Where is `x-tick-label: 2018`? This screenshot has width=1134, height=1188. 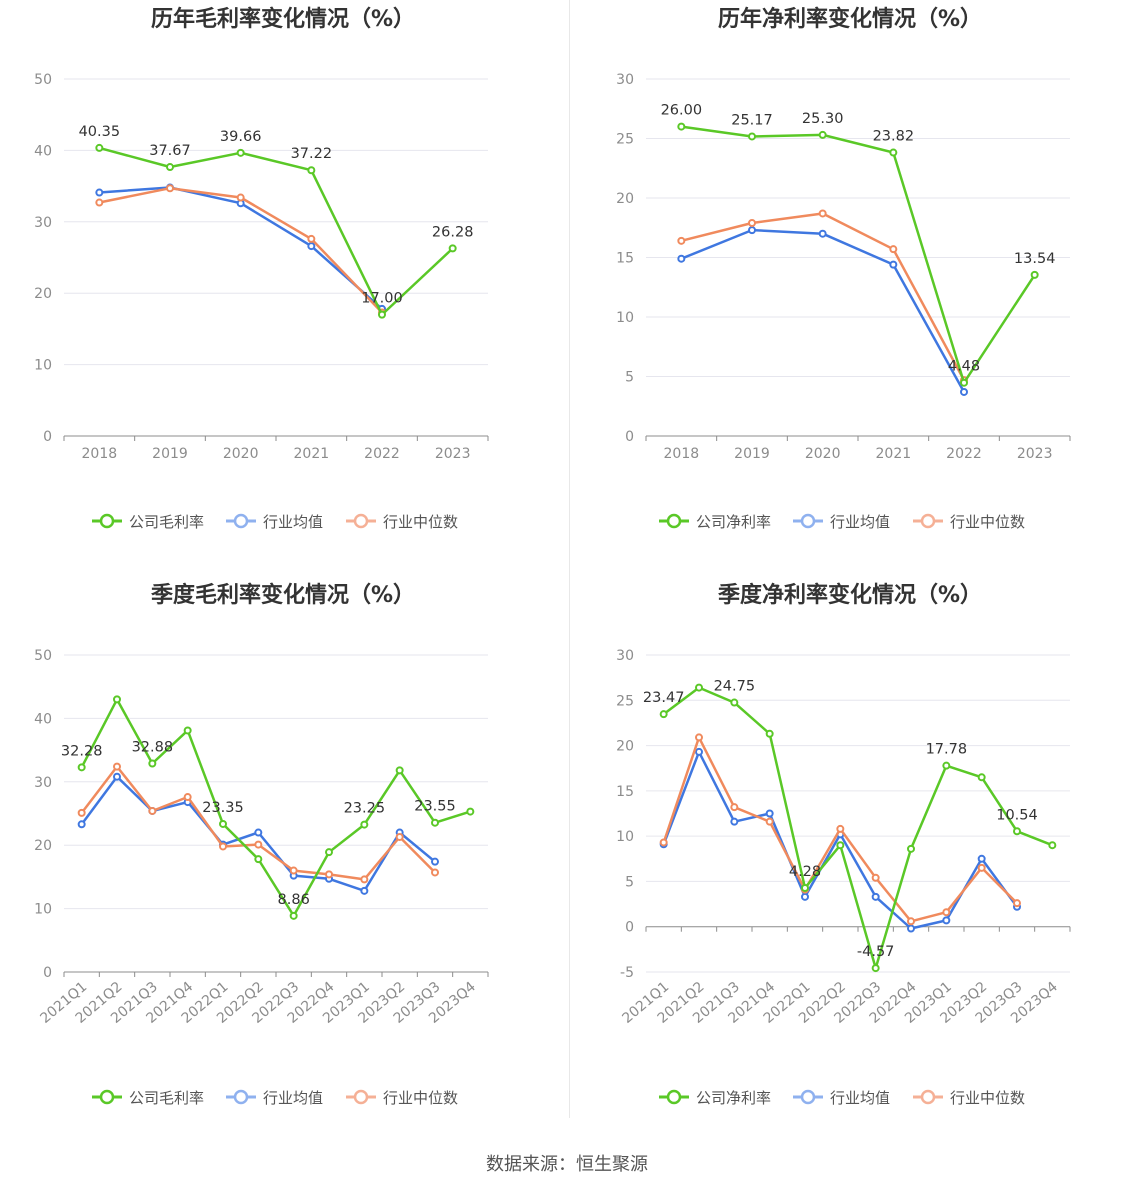
x-tick-label: 2018 is located at coordinates (682, 454).